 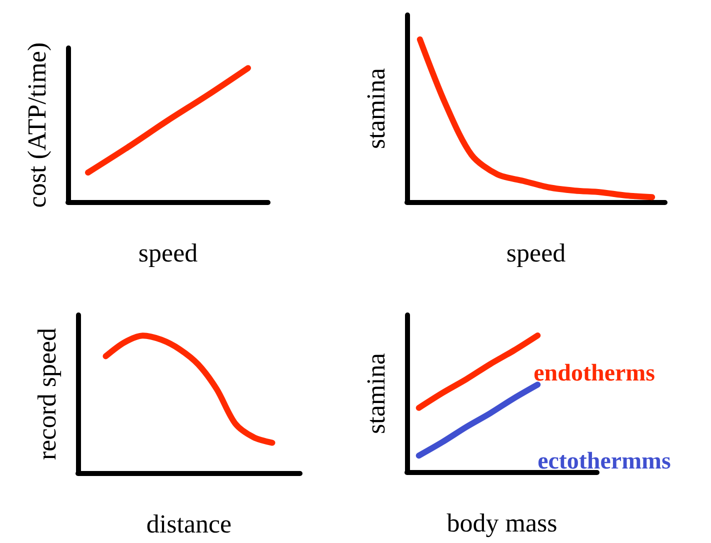 I want to click on x-axis-title: distance, so click(x=189, y=524).